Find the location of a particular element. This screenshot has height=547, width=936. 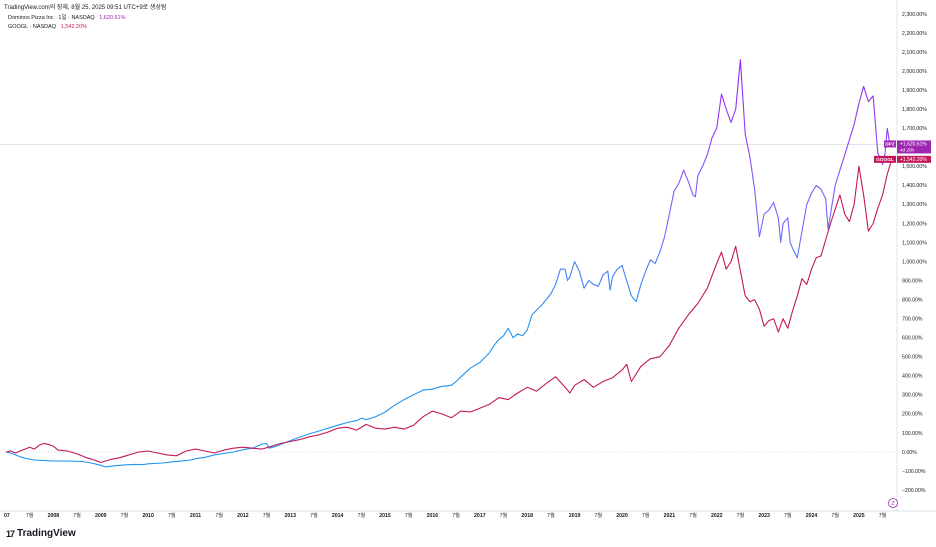

y-tick-label: 2,000.00% is located at coordinates (914, 72).